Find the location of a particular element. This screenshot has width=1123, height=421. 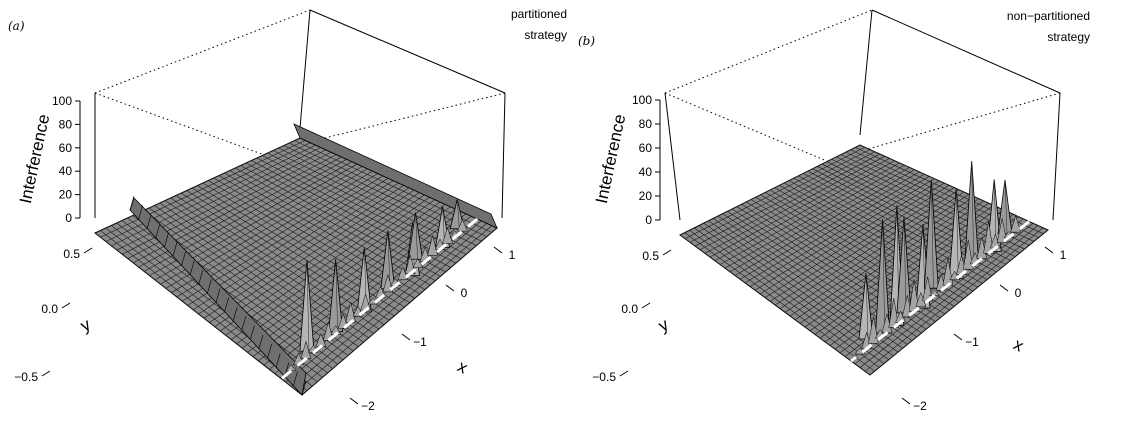

strategy-annotation: partitioned is located at coordinates (539, 14).